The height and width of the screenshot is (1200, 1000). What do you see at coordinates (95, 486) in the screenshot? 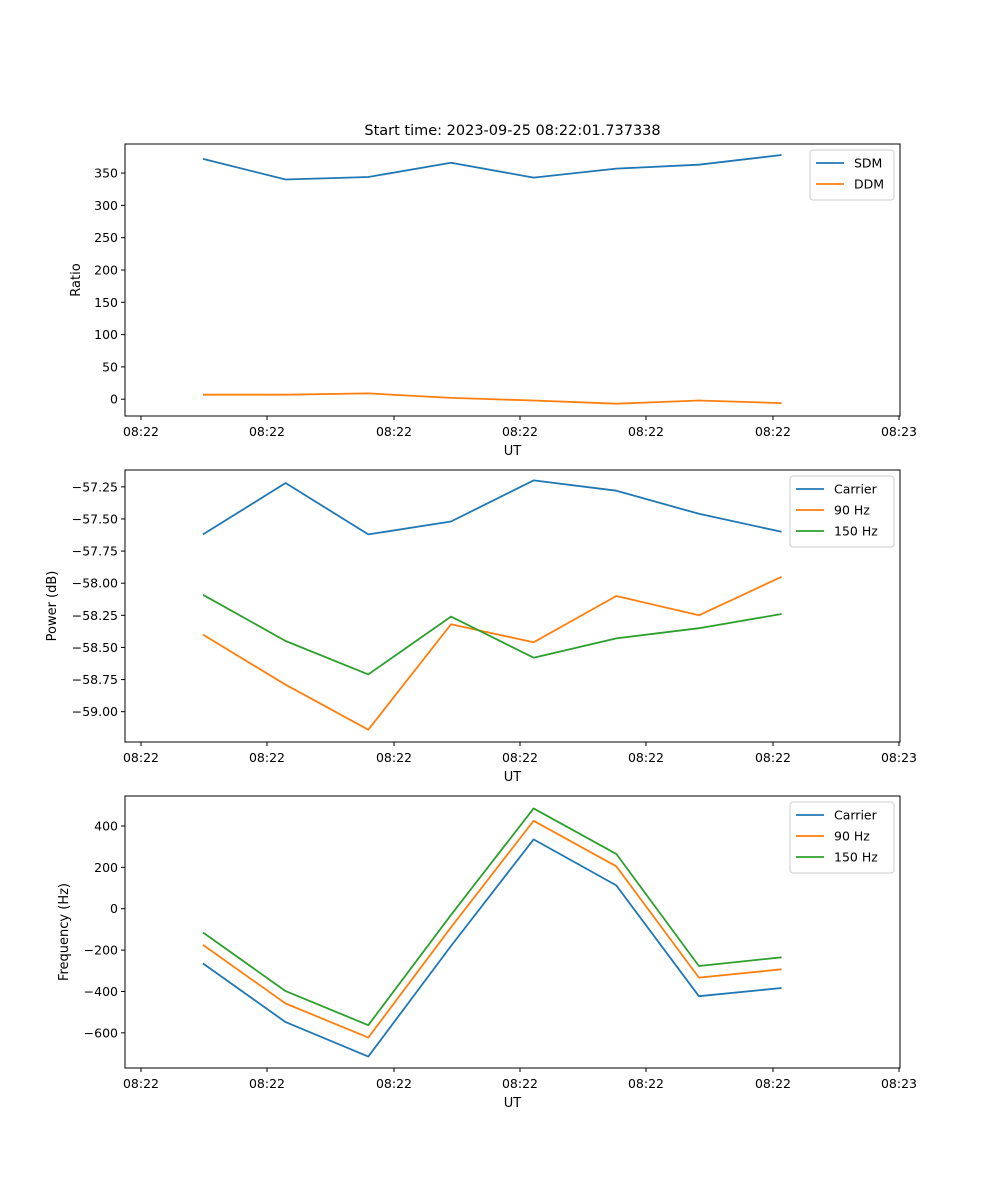
I see `y-tick-label: −57.25` at bounding box center [95, 486].